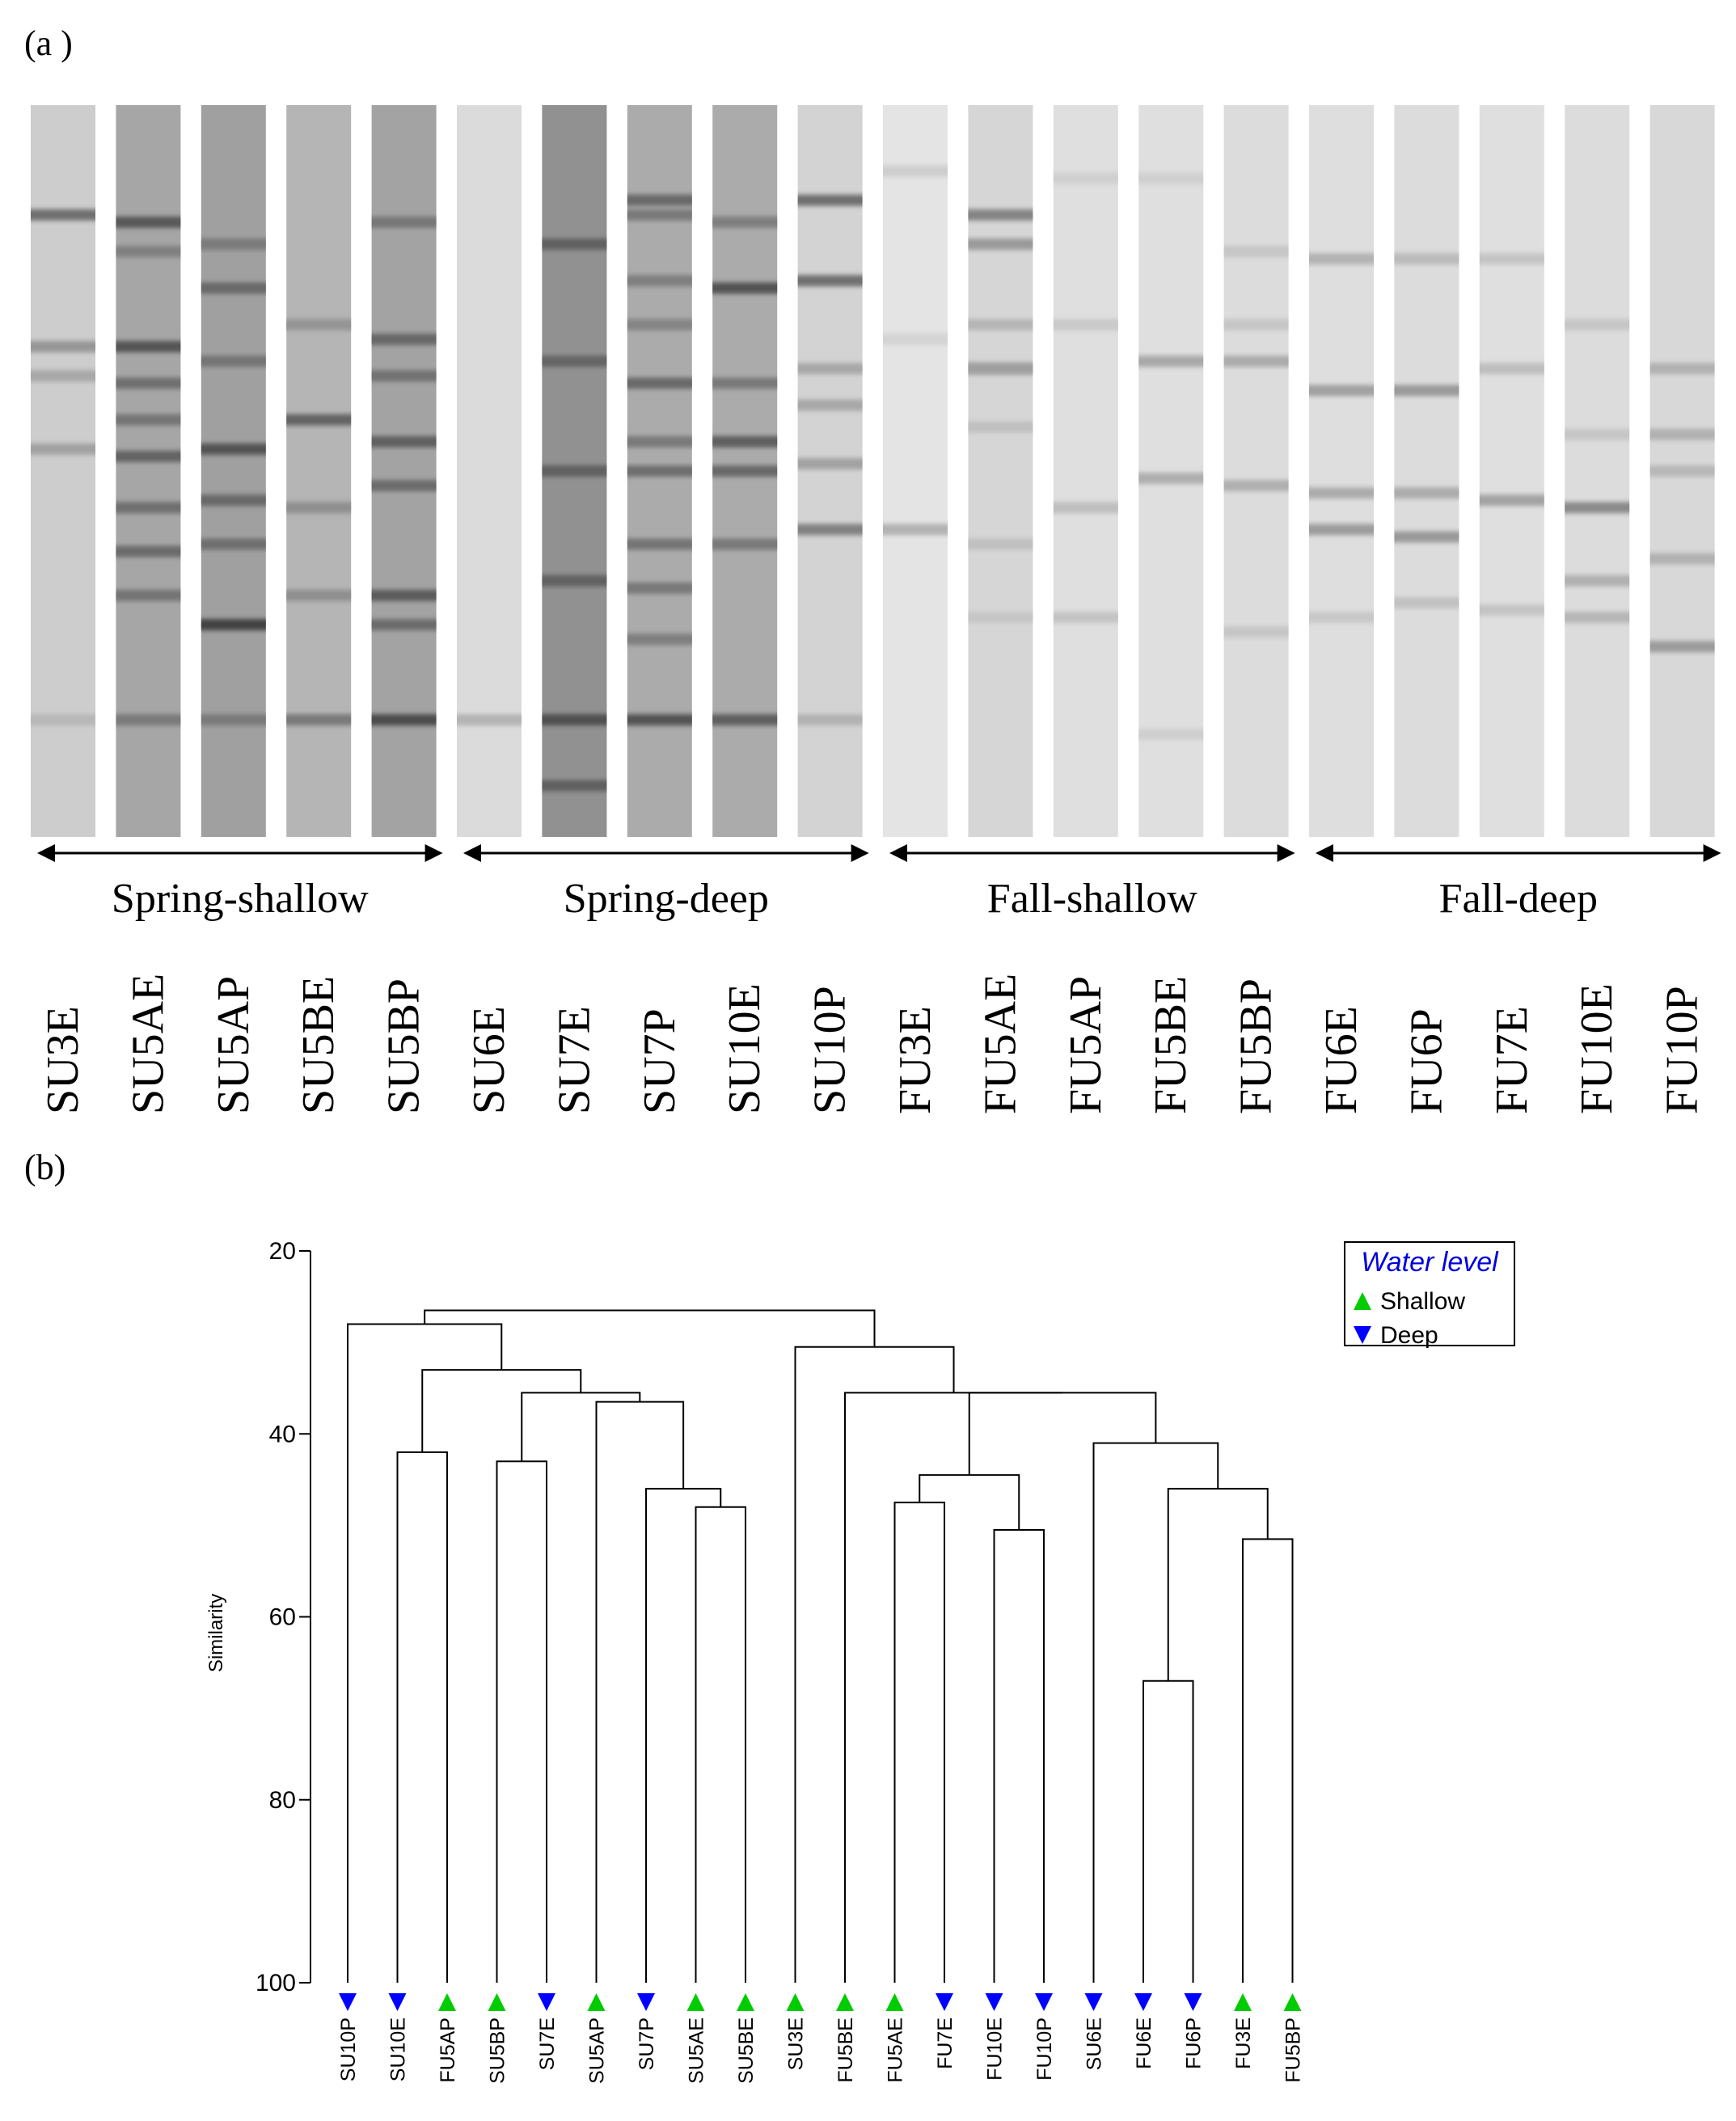  I want to click on y-tick-label: 80, so click(282, 1800).